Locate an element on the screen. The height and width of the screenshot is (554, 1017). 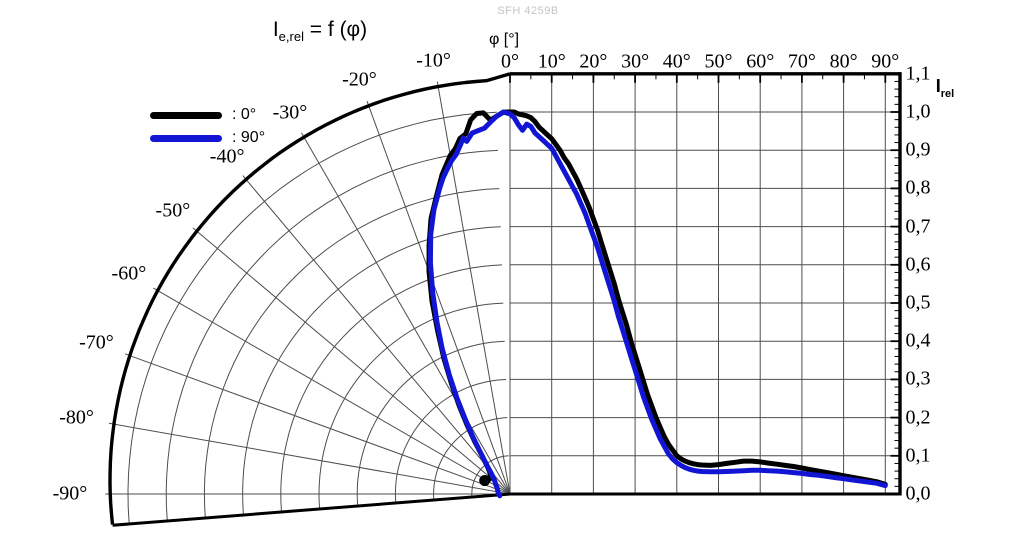
watermark: SFH 4259B is located at coordinates (528, 11).